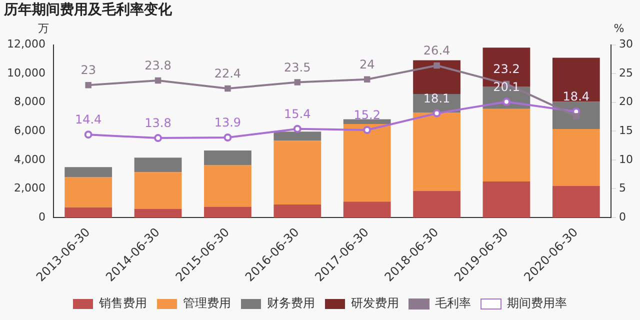 The image size is (640, 320). What do you see at coordinates (576, 97) in the screenshot?
I see `data-label: 18.4` at bounding box center [576, 97].